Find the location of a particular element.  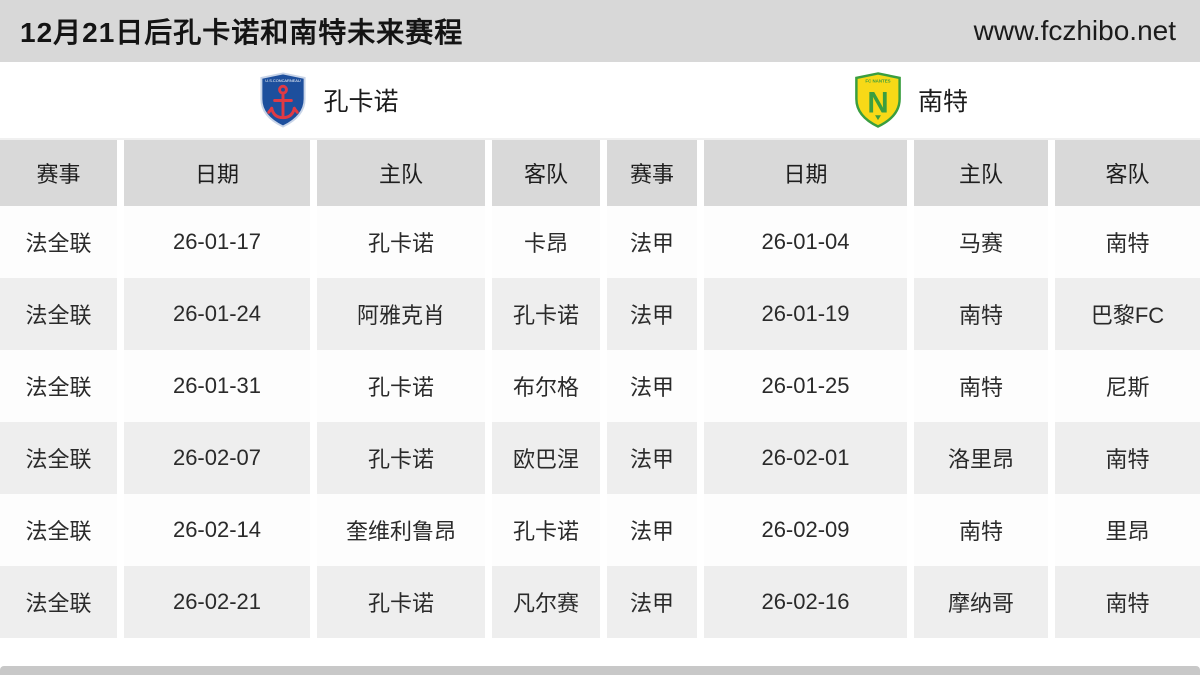

table-row: 法全联 26-02-07 孔卡诺 欧巴涅 法甲 26-02-01 洛里昂 南特 is located at coordinates (600, 458).